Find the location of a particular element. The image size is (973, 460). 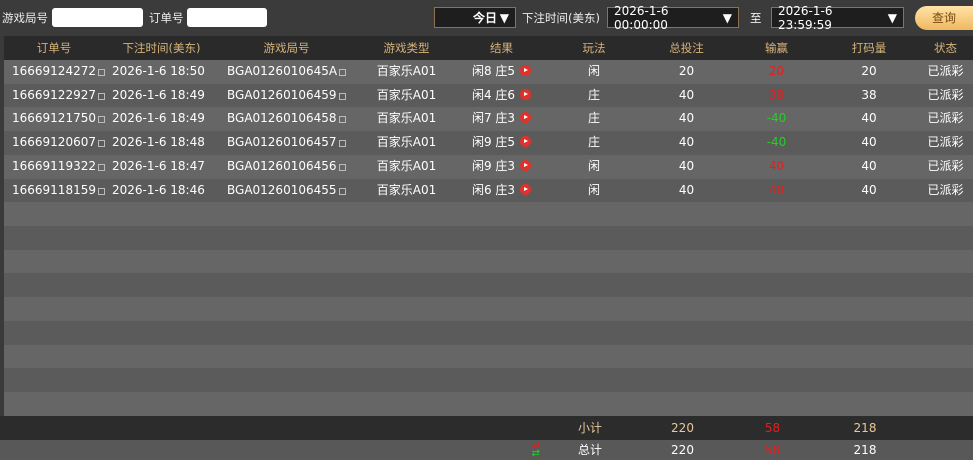

end-time-select: 2026-1-6 23:59:59 ▼ is located at coordinates (837, 18).